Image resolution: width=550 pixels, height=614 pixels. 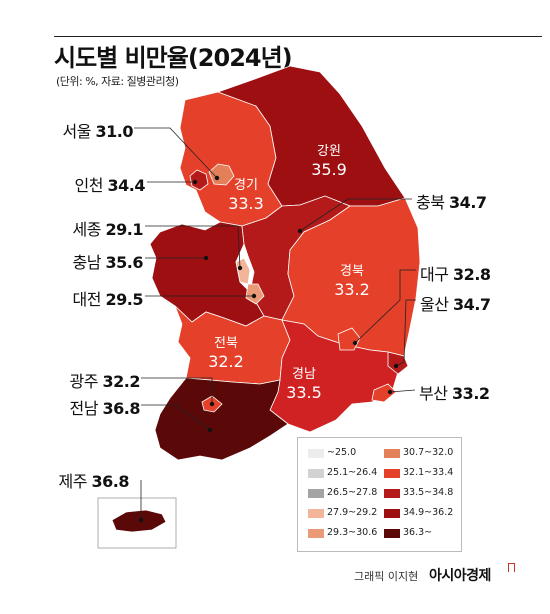 I want to click on callout-incheon: 인천 34.4, so click(x=109, y=184).